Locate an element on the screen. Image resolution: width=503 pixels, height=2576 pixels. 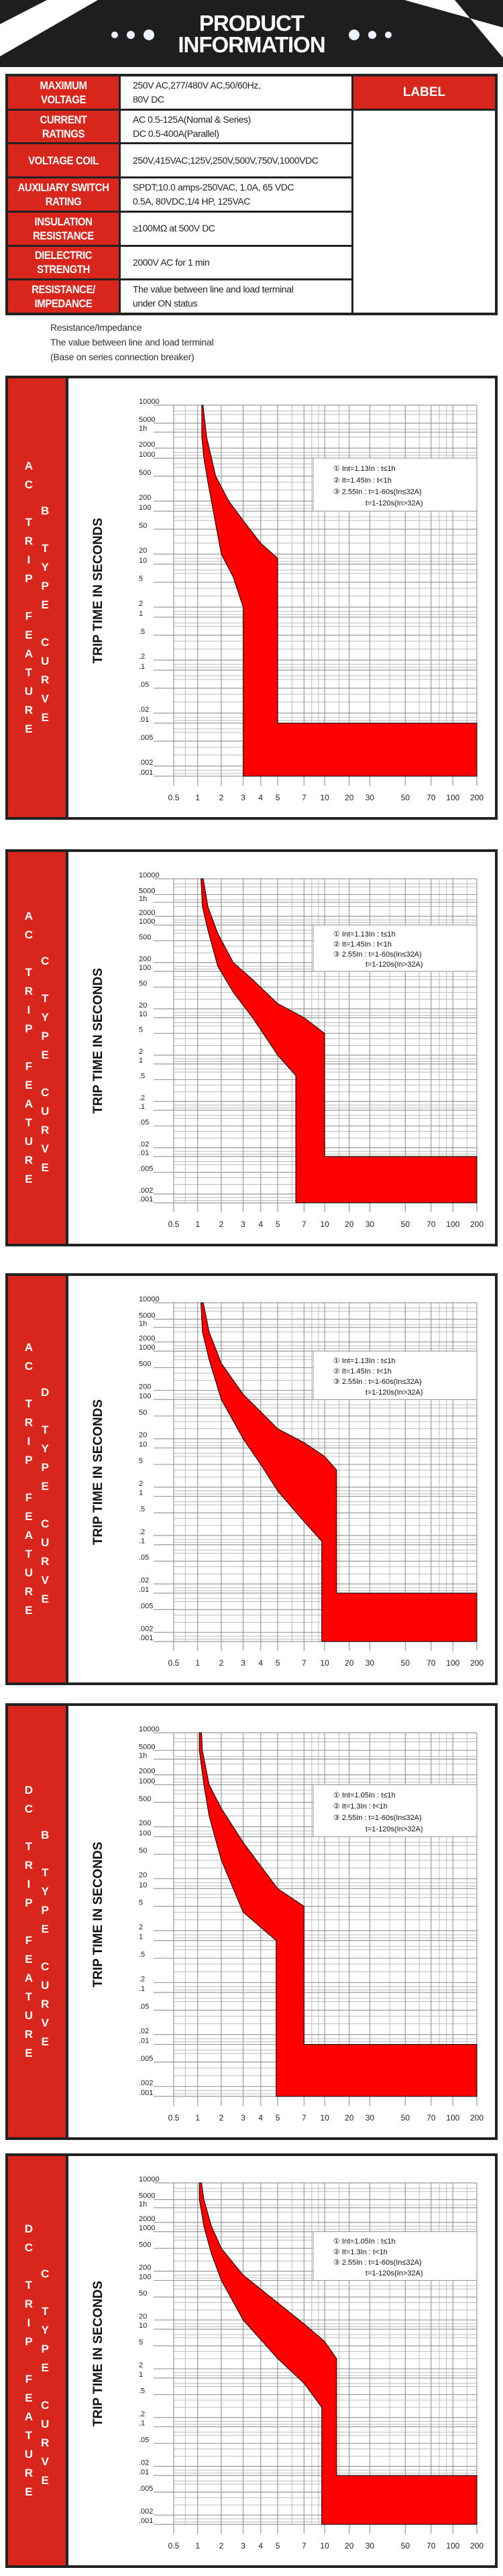
side-title-letter: D is located at coordinates (28, 2228).